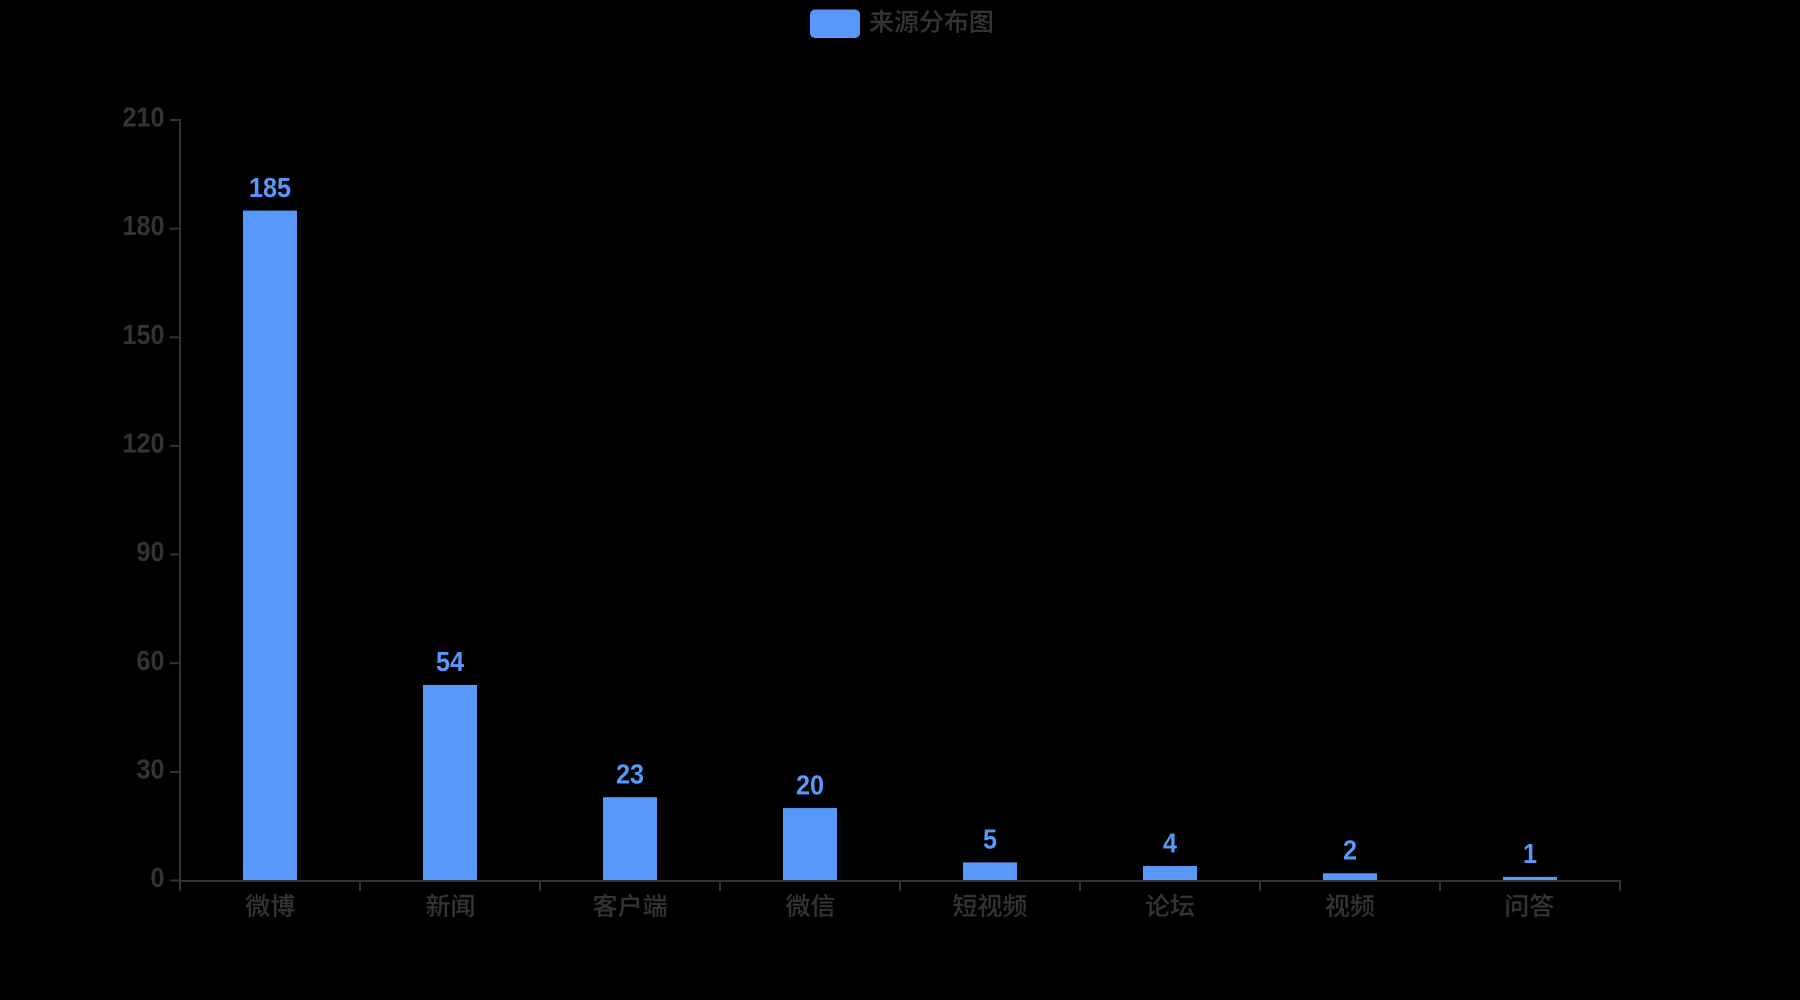 The width and height of the screenshot is (1800, 1000). I want to click on svg-text: 0, so click(157, 878).